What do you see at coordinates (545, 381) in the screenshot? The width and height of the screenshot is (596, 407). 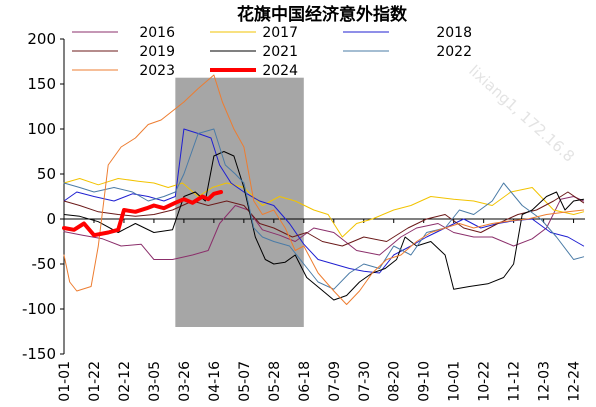 I see `x-tick-label: 12-03` at bounding box center [545, 381].